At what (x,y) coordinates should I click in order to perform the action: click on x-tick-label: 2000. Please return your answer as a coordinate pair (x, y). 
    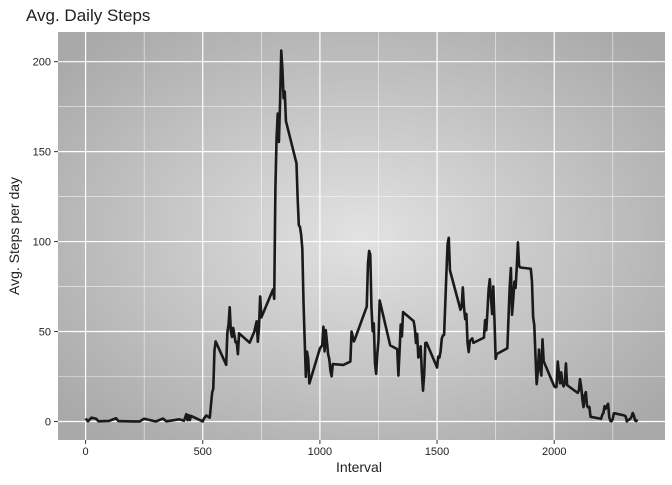
    Looking at the image, I should click on (554, 452).